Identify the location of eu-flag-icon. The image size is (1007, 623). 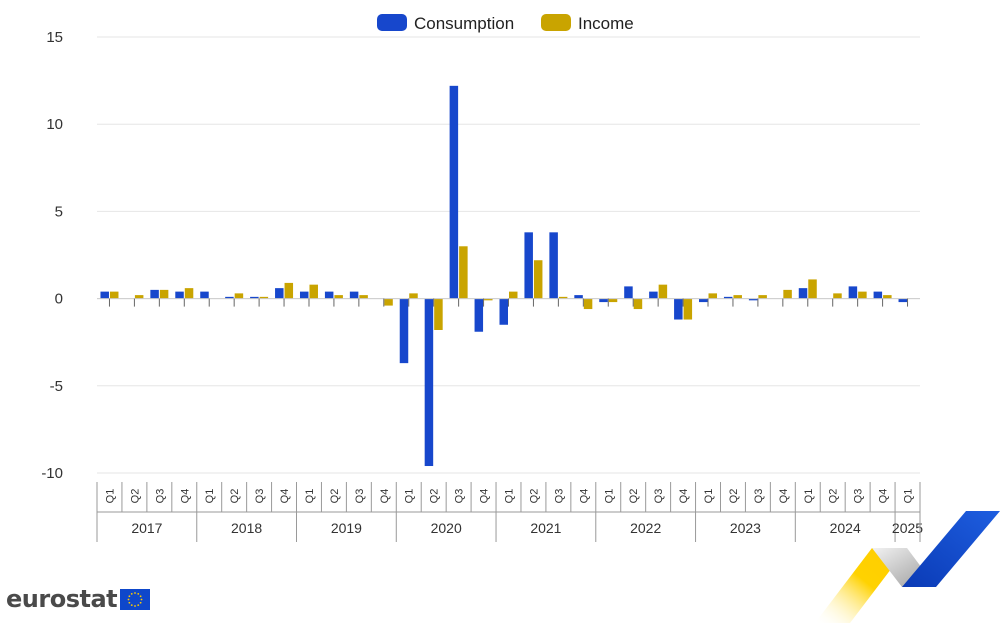
(135, 599).